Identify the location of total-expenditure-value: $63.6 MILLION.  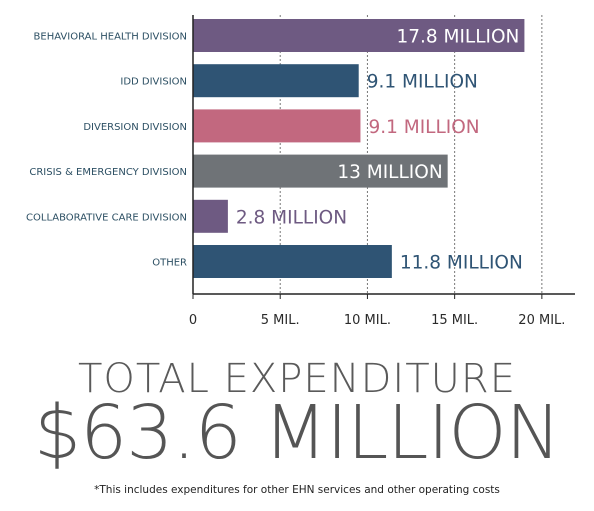
(297, 433).